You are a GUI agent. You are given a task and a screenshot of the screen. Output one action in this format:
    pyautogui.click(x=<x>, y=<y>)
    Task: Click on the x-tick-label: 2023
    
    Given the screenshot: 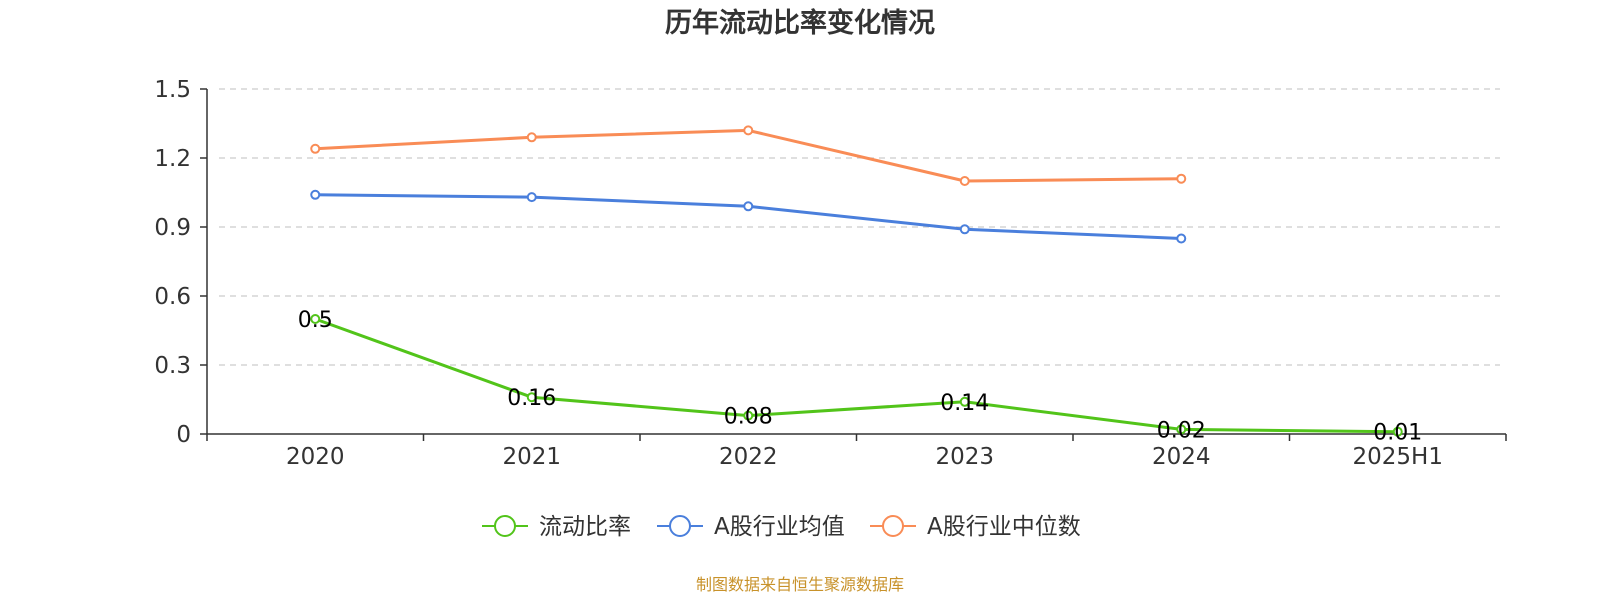 What is the action you would take?
    pyautogui.click(x=964, y=457)
    